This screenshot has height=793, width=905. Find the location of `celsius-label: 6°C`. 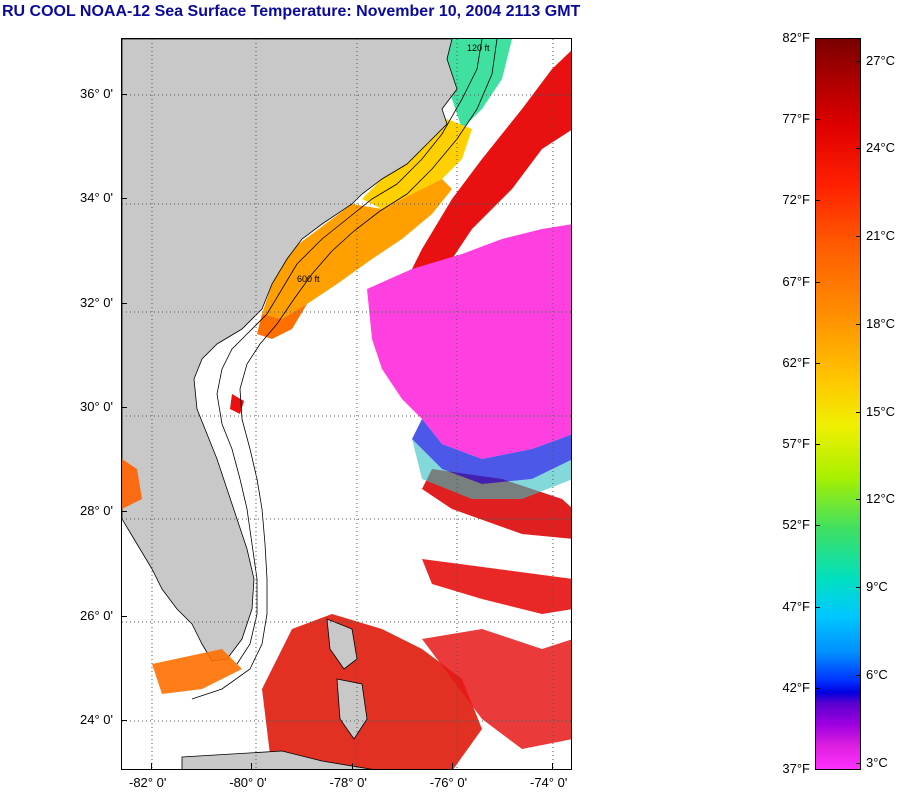

celsius-label: 6°C is located at coordinates (877, 674).